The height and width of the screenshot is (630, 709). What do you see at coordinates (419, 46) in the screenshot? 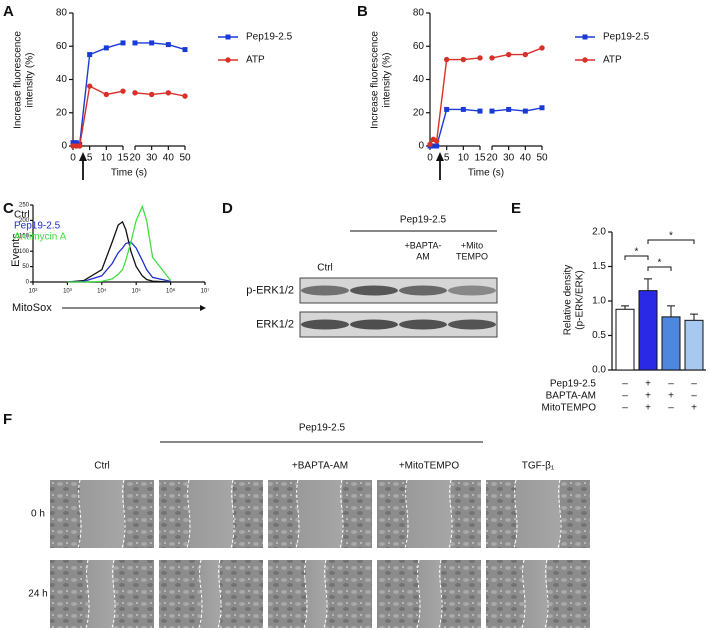
I see `y-tick-label: 60` at bounding box center [419, 46].